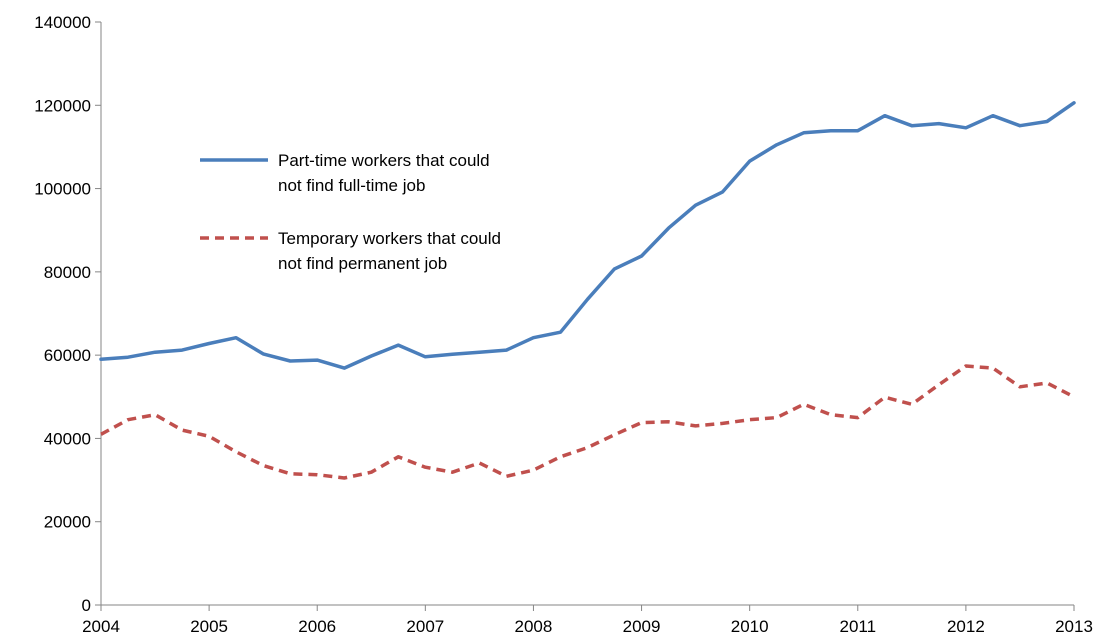 This screenshot has width=1101, height=642. What do you see at coordinates (86, 605) in the screenshot?
I see `y-tick-label: 0` at bounding box center [86, 605].